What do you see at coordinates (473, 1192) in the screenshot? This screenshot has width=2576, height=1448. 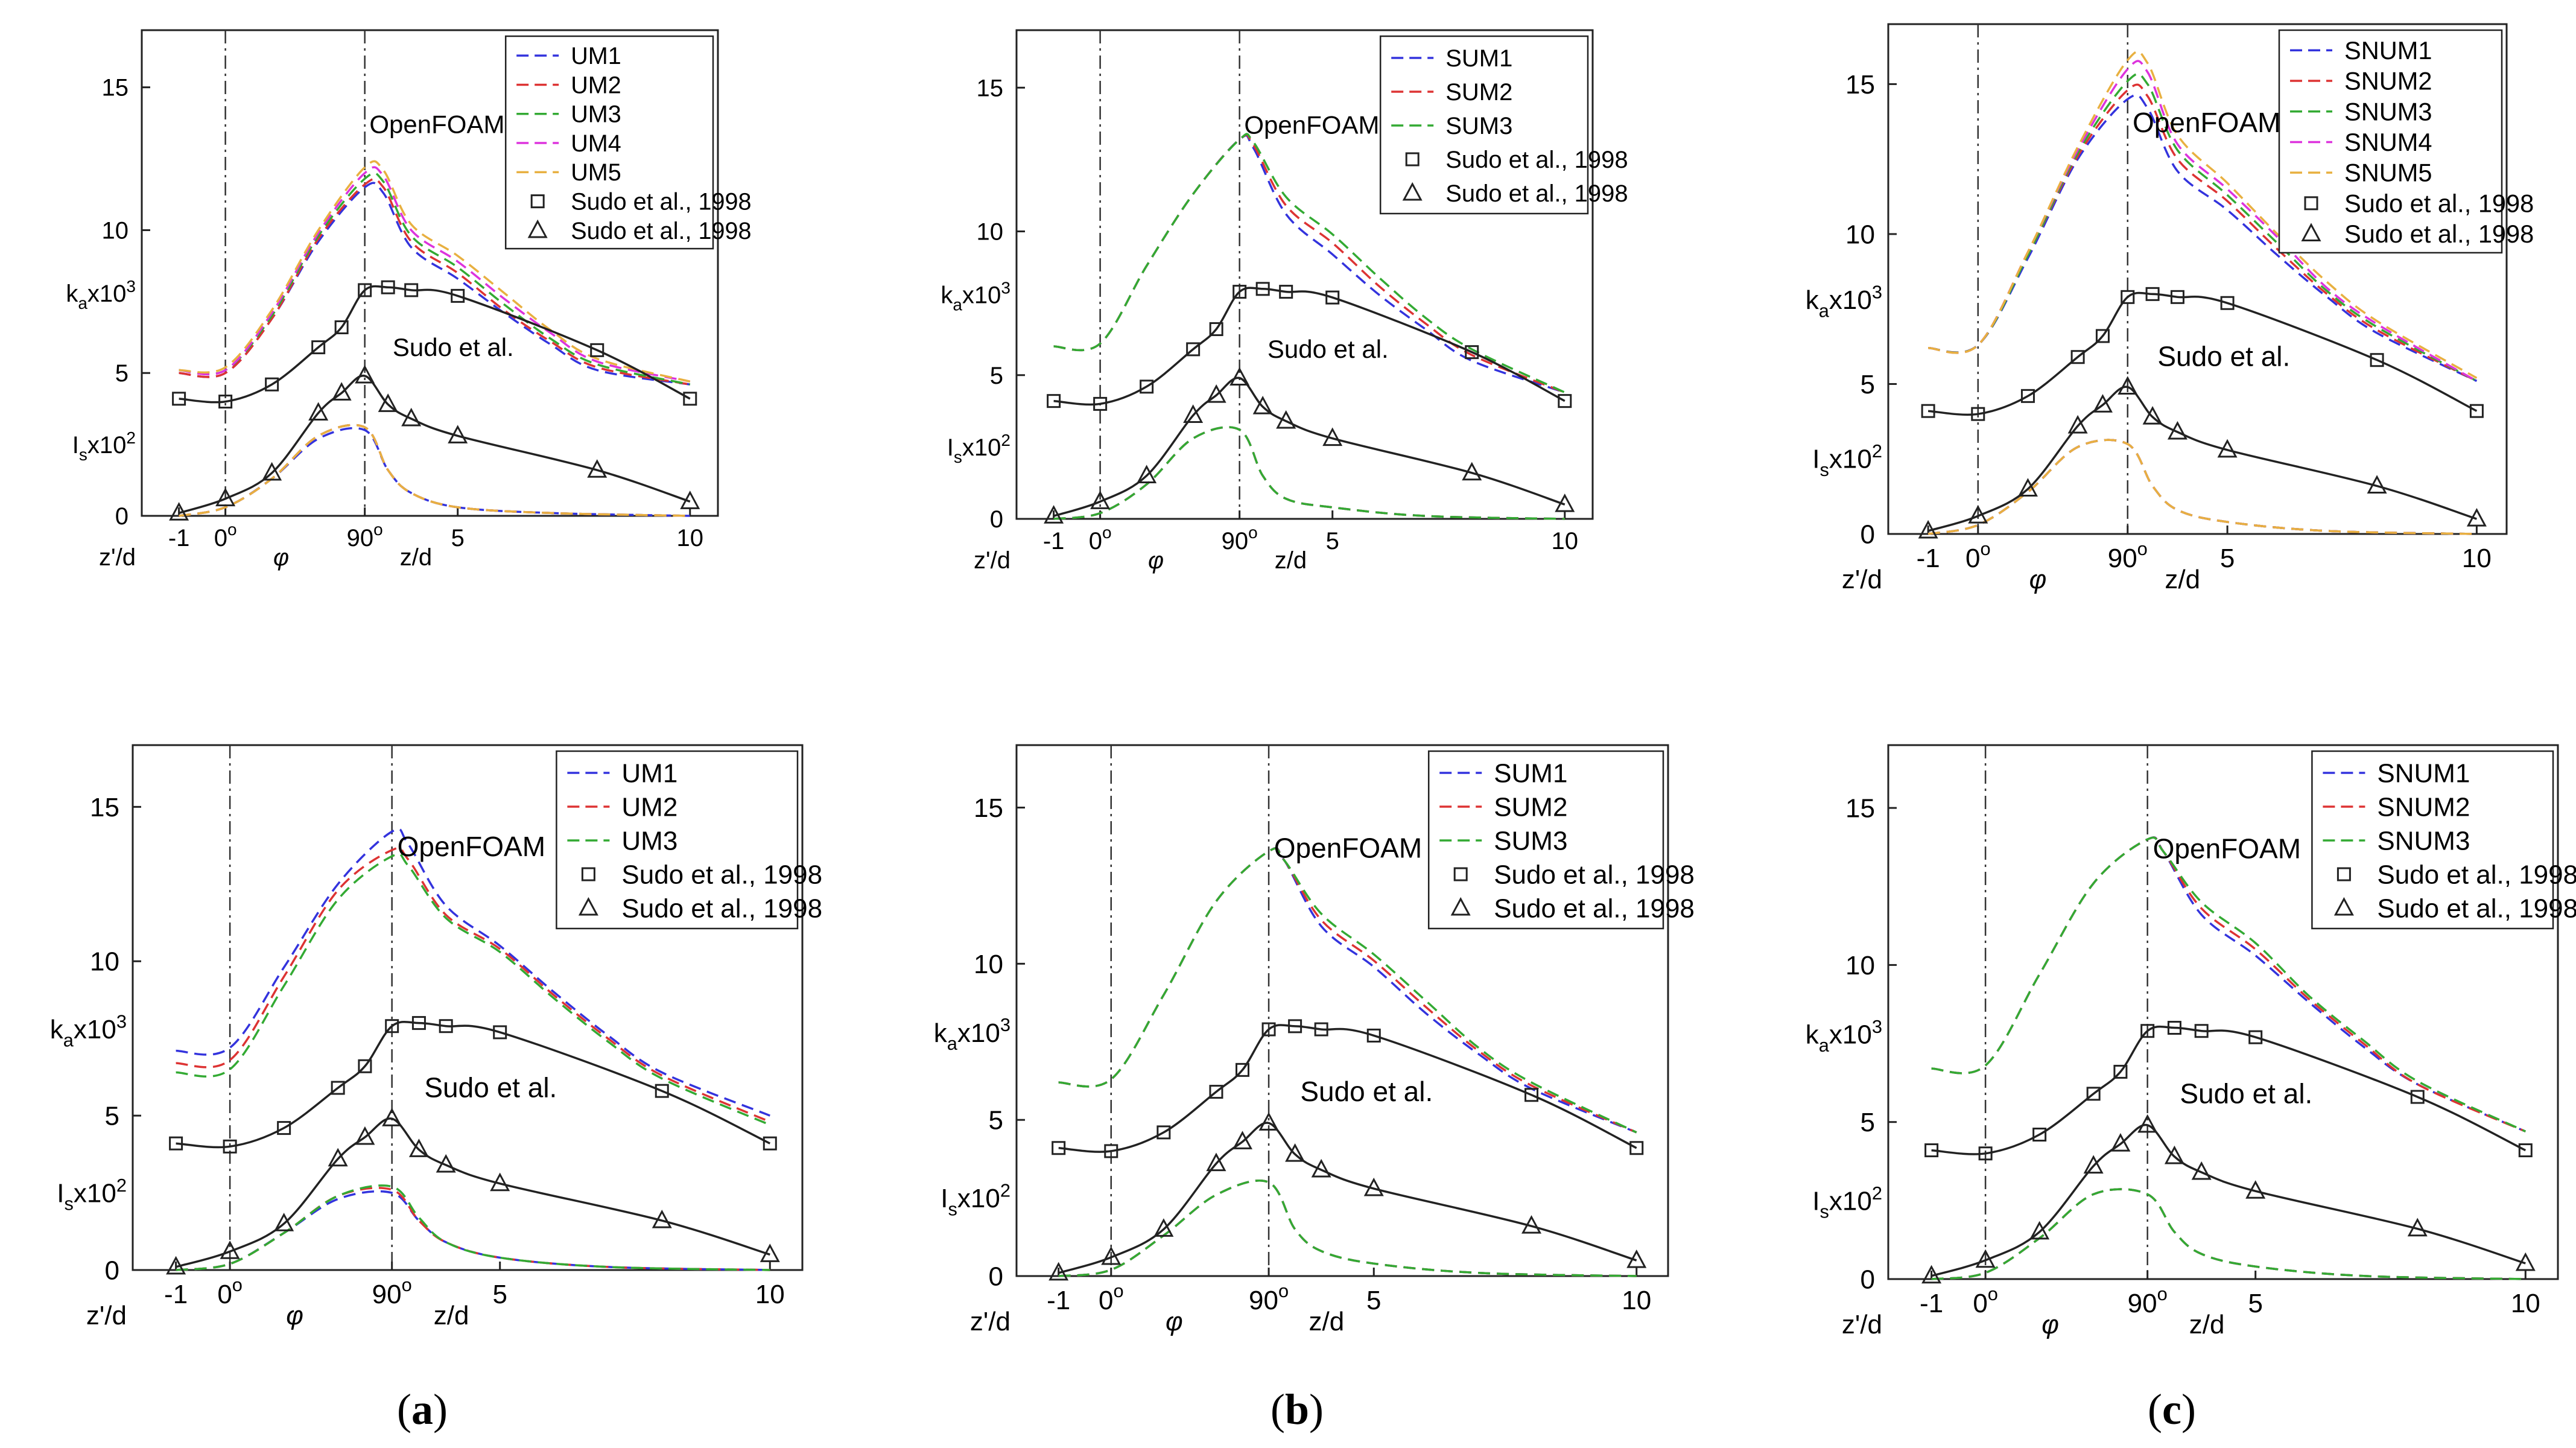 I see `sudo-ls-curve` at bounding box center [473, 1192].